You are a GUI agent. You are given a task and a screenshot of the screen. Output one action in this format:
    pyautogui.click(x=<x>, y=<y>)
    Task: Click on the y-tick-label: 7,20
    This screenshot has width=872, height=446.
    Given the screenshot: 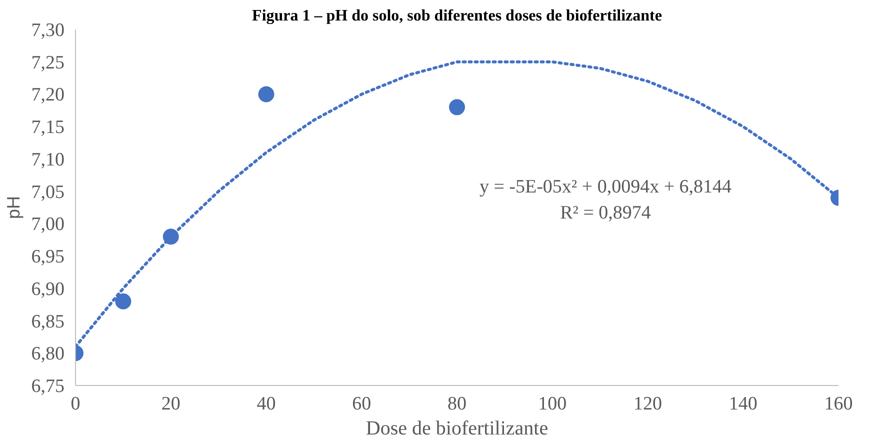 What is the action you would take?
    pyautogui.click(x=47, y=95)
    